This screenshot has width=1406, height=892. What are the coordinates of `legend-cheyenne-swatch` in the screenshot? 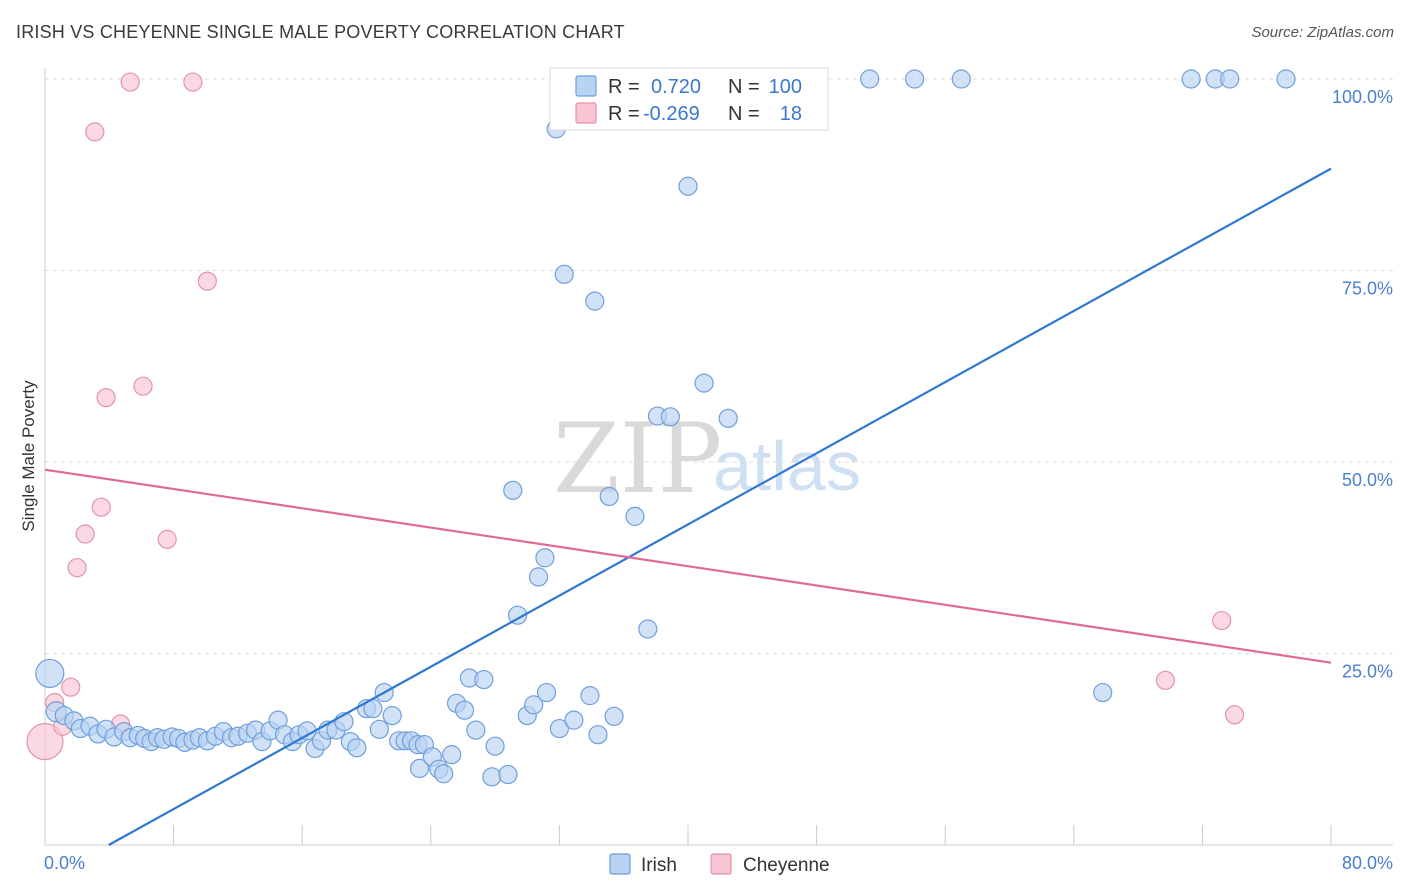 It's located at (586, 113).